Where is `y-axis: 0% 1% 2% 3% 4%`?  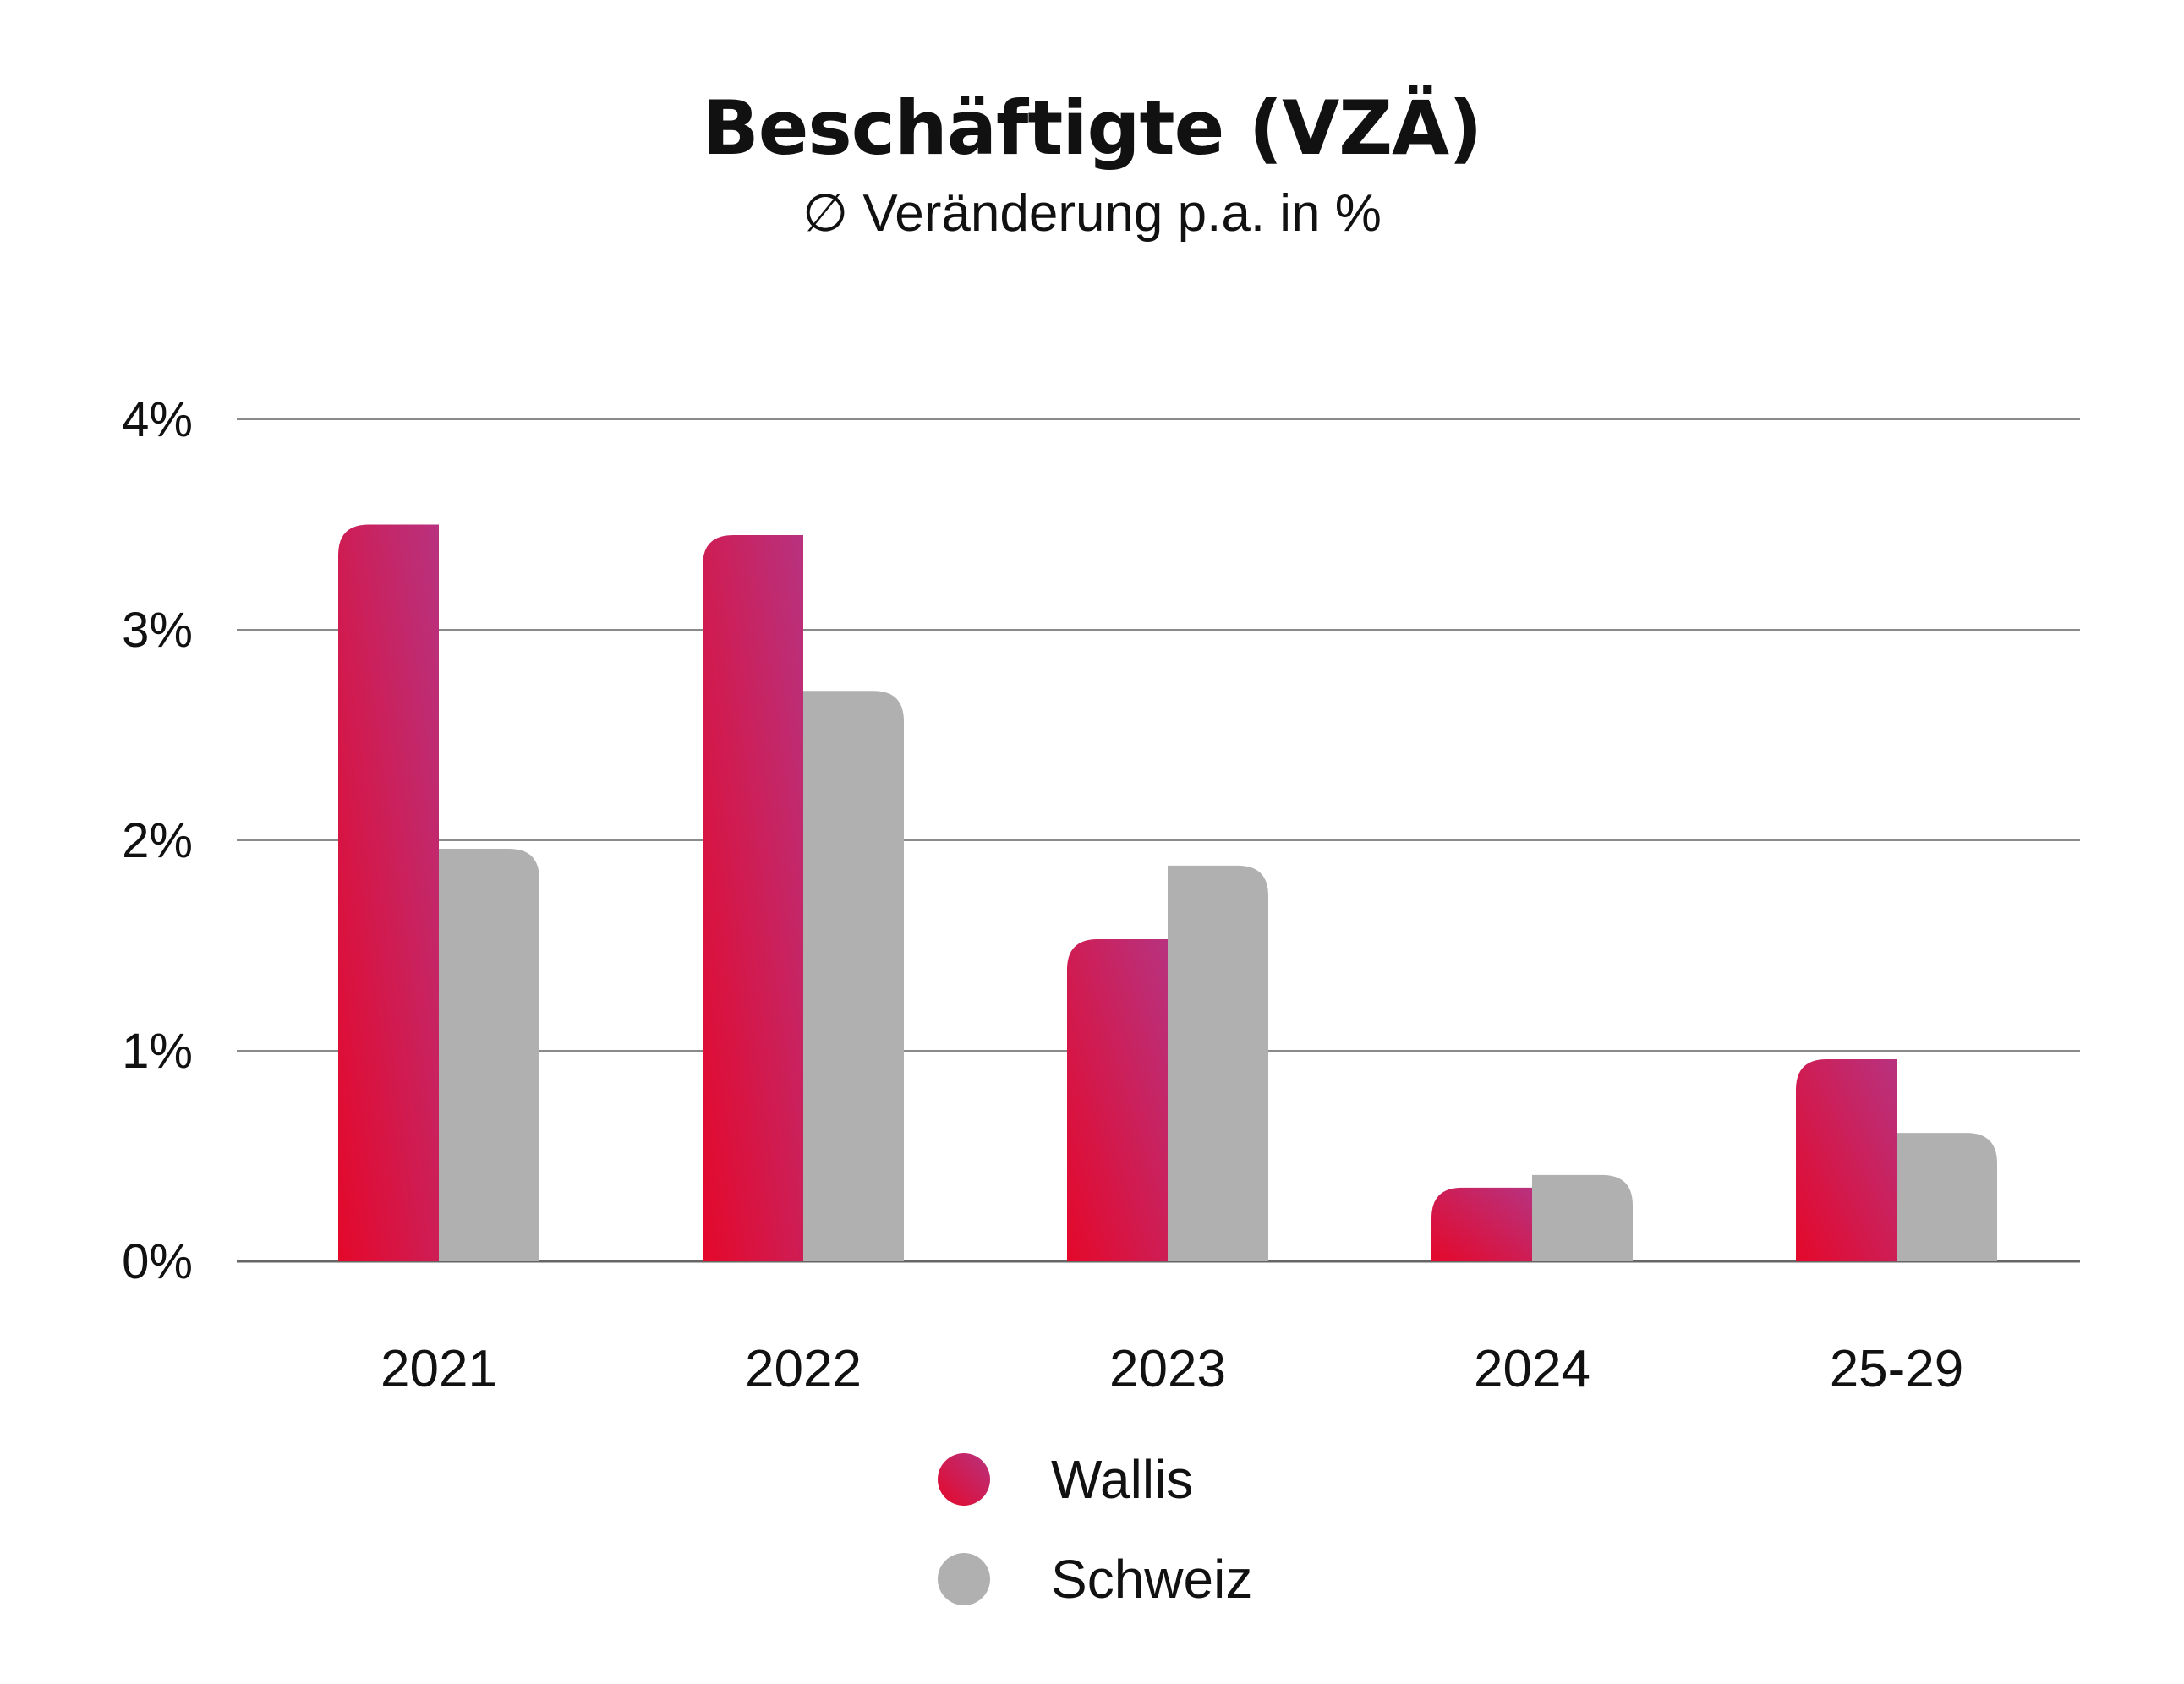
y-axis: 0% 1% 2% 3% 4% is located at coordinates (157, 840).